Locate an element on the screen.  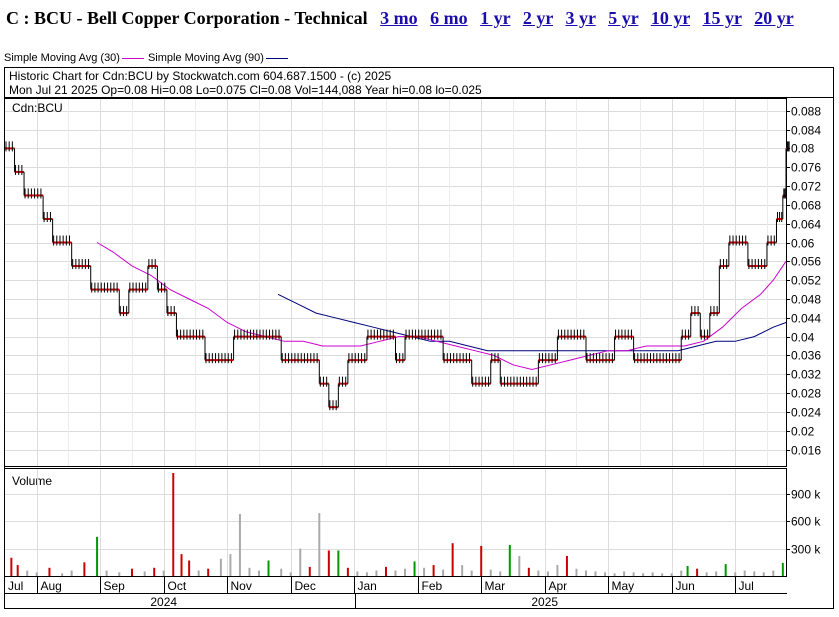
price-tick-label: 0.072 is located at coordinates (806, 187).